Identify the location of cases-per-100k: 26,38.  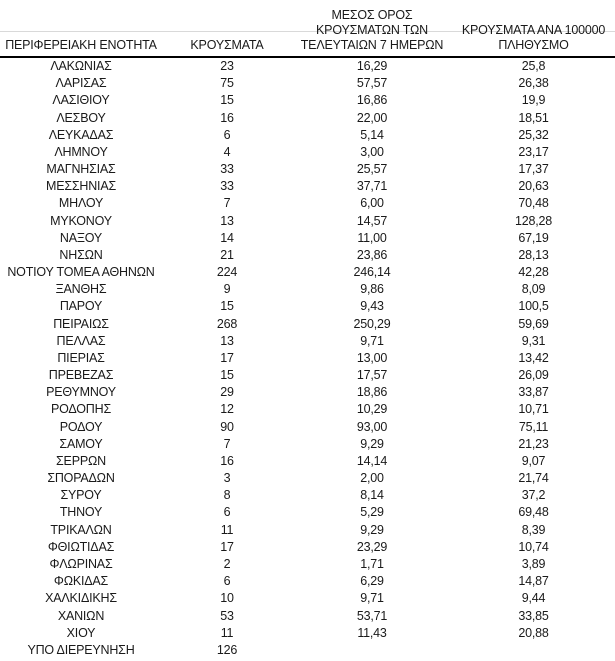
(533, 83).